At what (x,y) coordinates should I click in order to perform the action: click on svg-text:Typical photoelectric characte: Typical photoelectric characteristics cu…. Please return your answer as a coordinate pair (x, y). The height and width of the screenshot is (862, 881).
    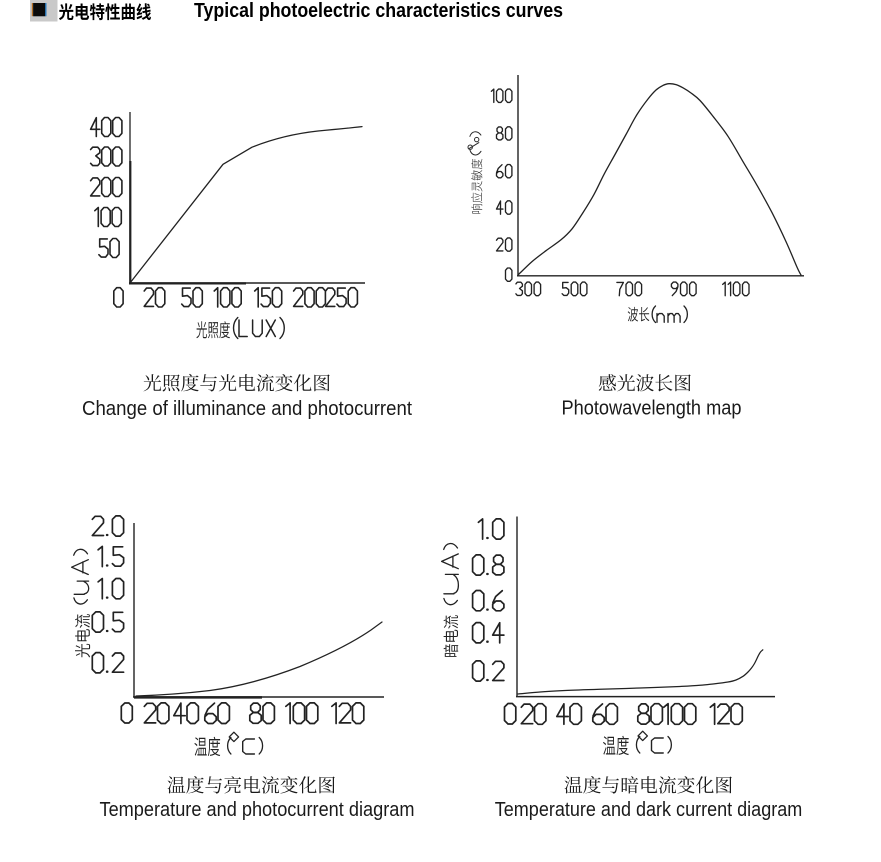
    Looking at the image, I should click on (378, 11).